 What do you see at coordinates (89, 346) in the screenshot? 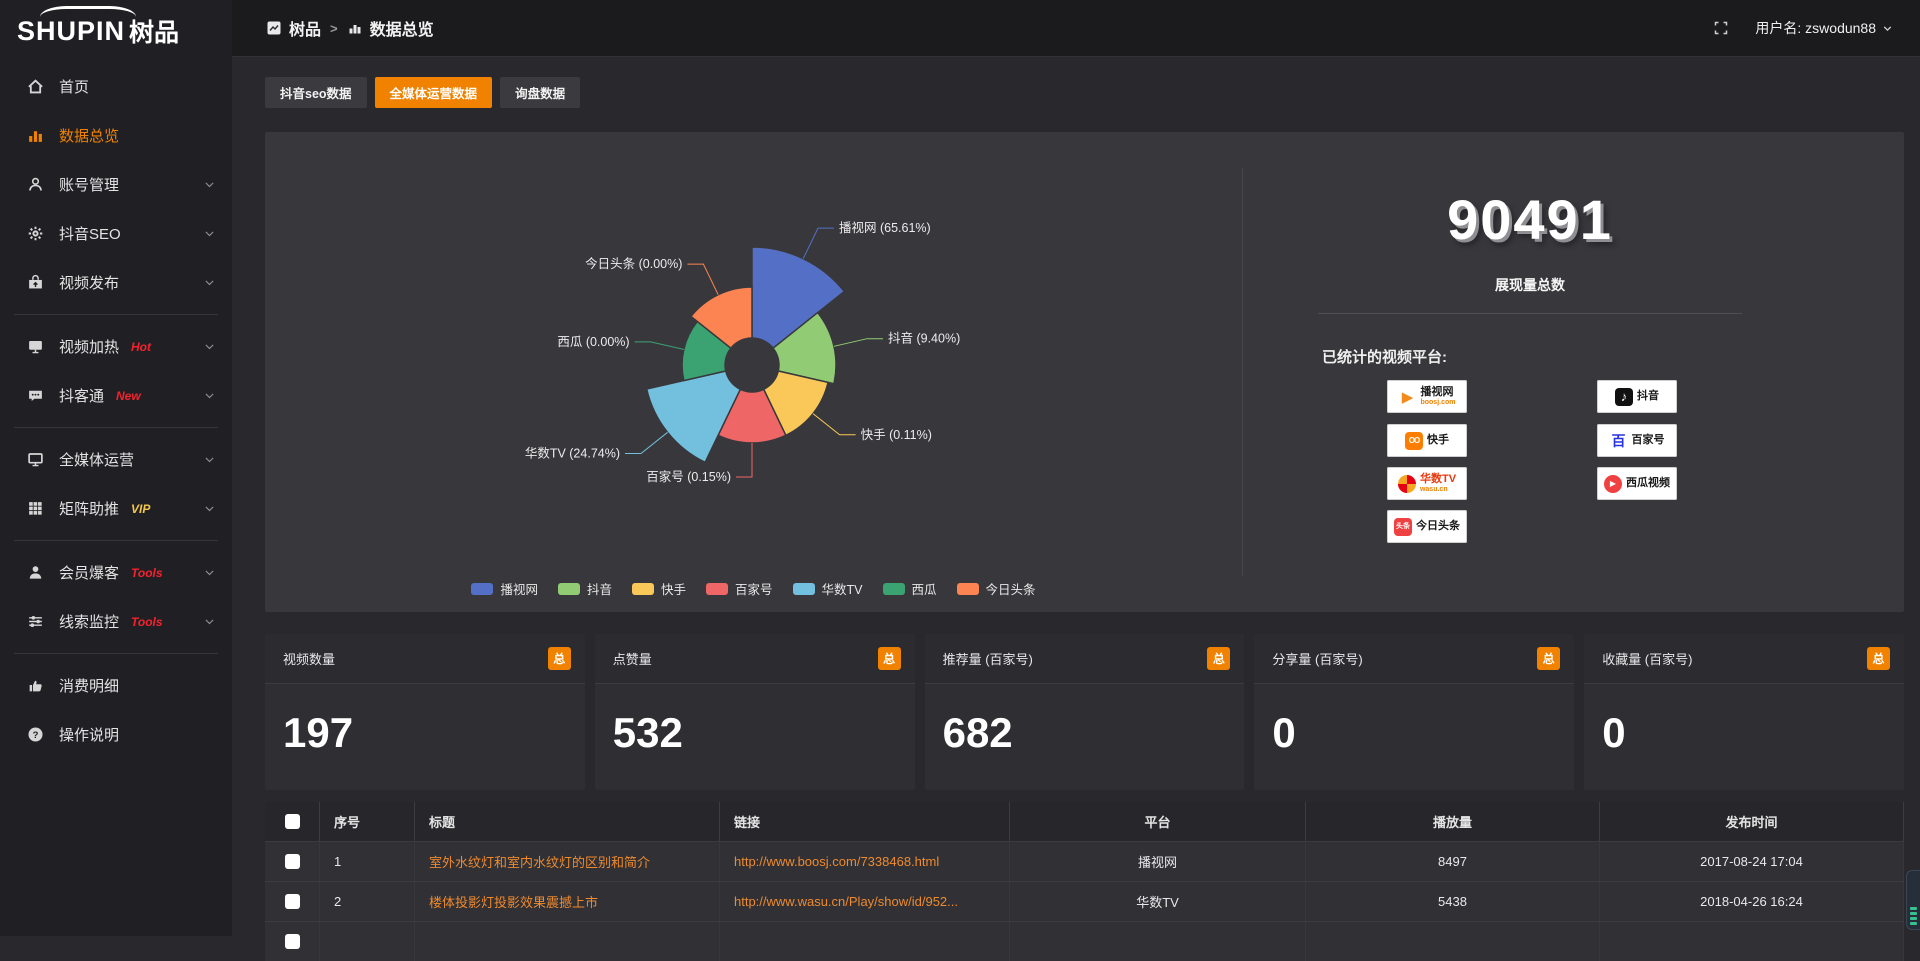
I see `sidebar-item-label: 视频加热` at bounding box center [89, 346].